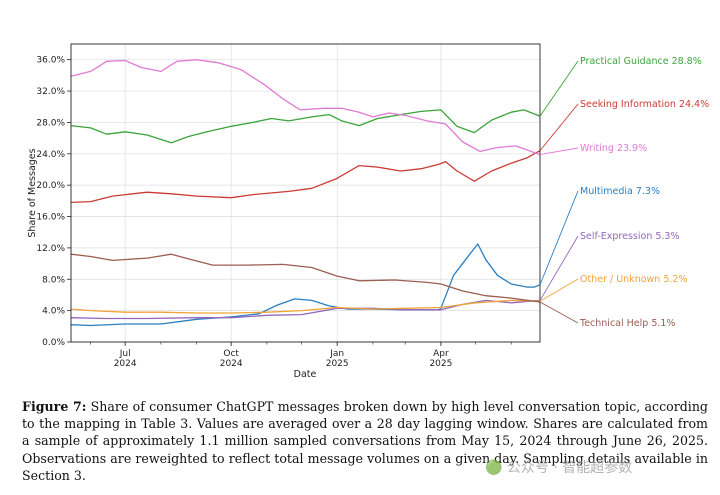 The width and height of the screenshot is (720, 495). I want to click on y-tick-label: 20.0%, so click(50, 186).